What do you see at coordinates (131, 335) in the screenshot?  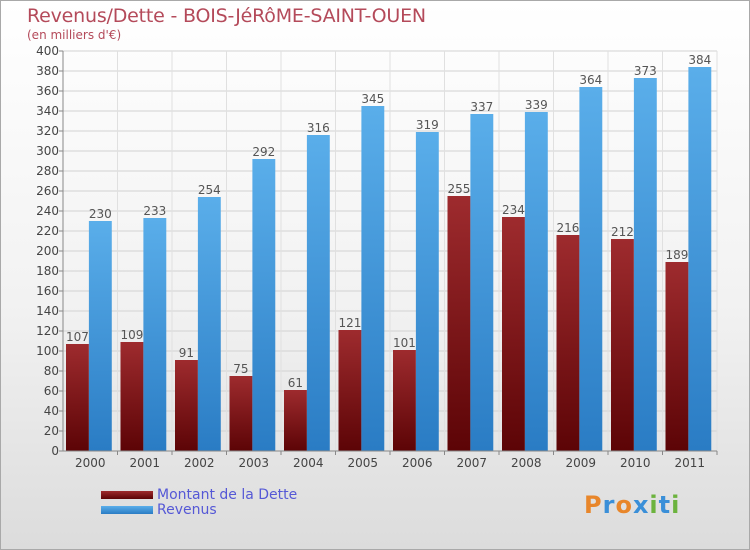 I see `value-label: 109` at bounding box center [131, 335].